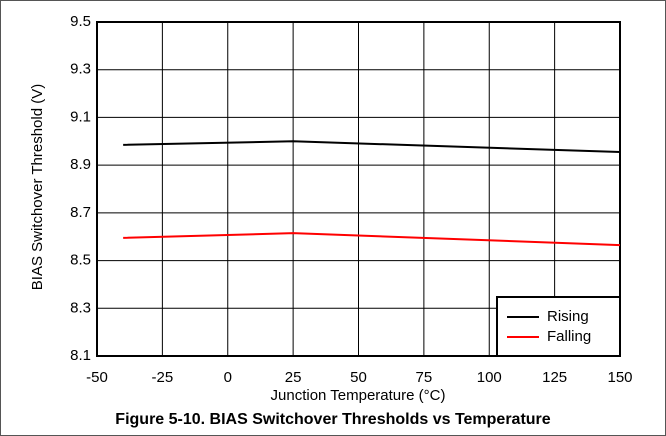 This screenshot has width=666, height=436. I want to click on y-tick-label: 9.3, so click(80, 69).